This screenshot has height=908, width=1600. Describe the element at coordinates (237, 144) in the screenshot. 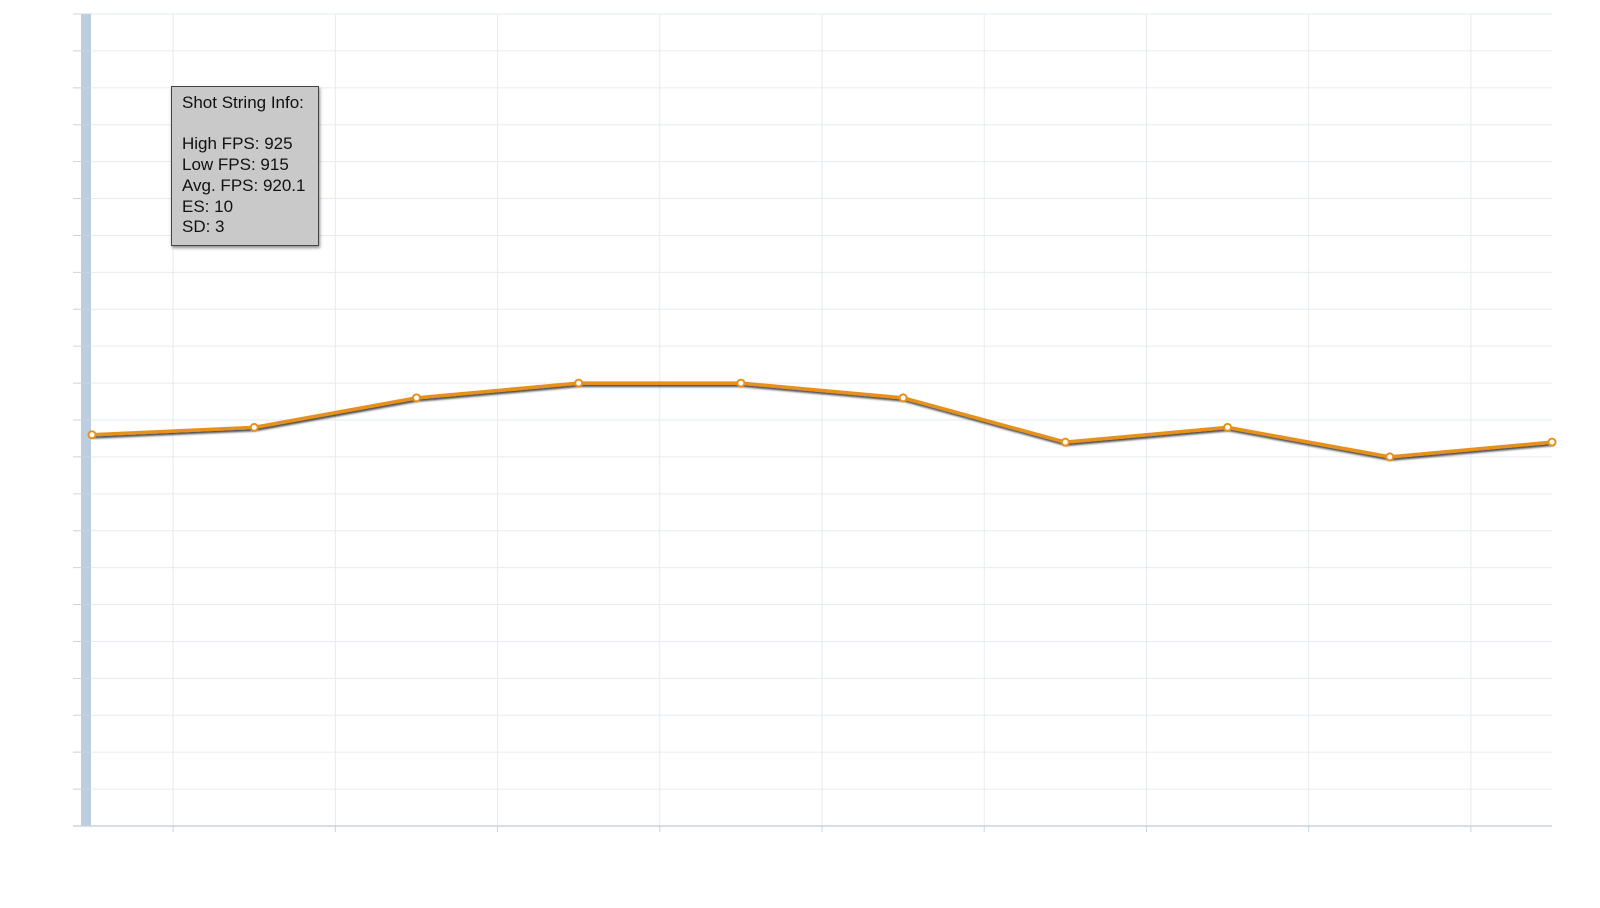

I see `info-line: High FPS: 925` at that location.